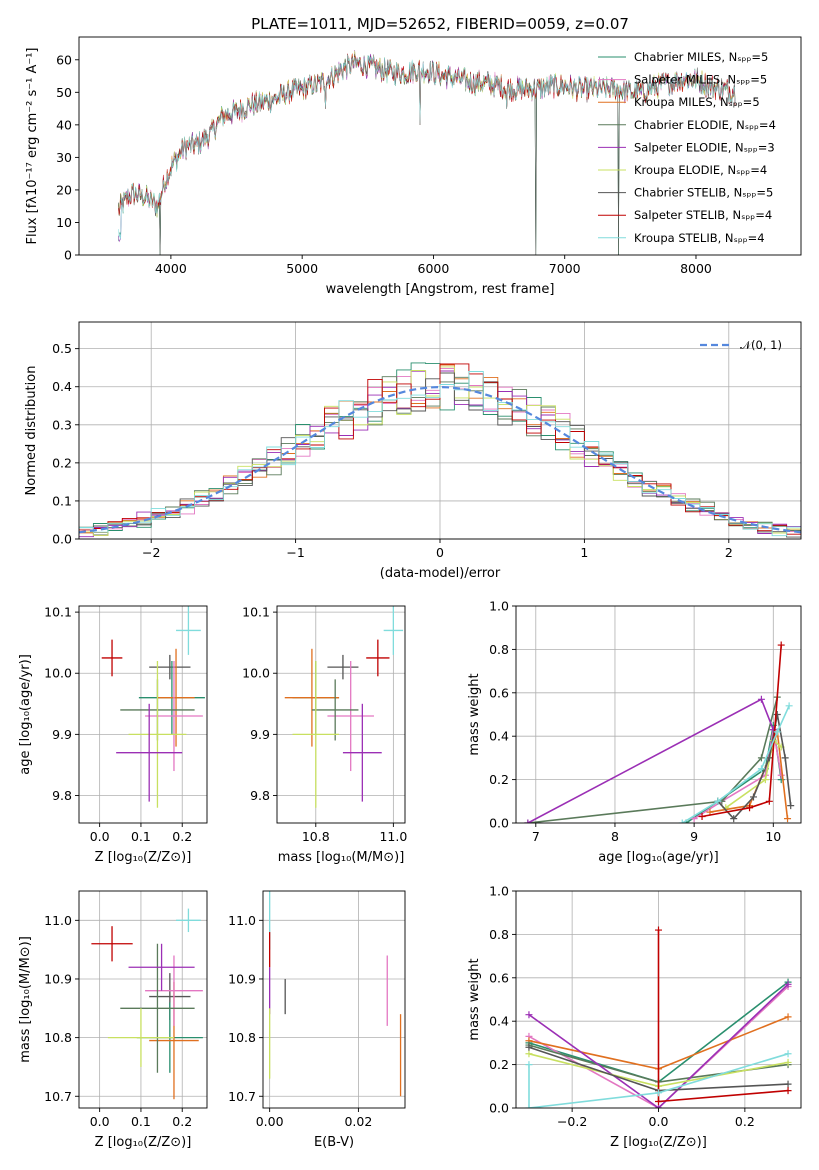 This screenshot has height=1170, width=819. Describe the element at coordinates (64, 92) in the screenshot. I see `y-tick-label: 50` at that location.